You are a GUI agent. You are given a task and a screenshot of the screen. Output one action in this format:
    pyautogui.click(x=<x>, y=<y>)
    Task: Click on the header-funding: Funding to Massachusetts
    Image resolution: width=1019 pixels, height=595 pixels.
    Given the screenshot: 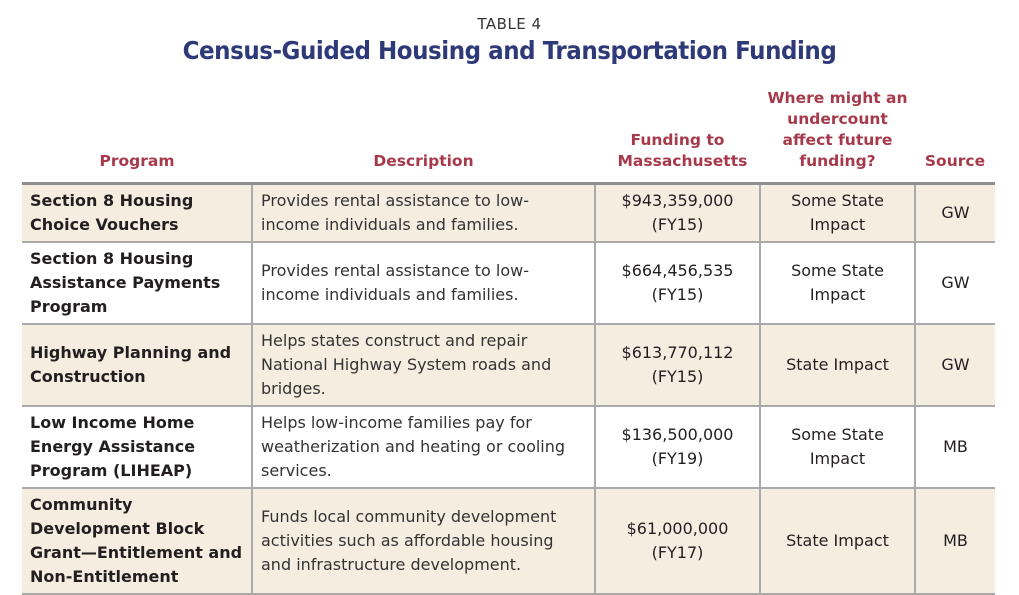 What is the action you would take?
    pyautogui.click(x=677, y=136)
    